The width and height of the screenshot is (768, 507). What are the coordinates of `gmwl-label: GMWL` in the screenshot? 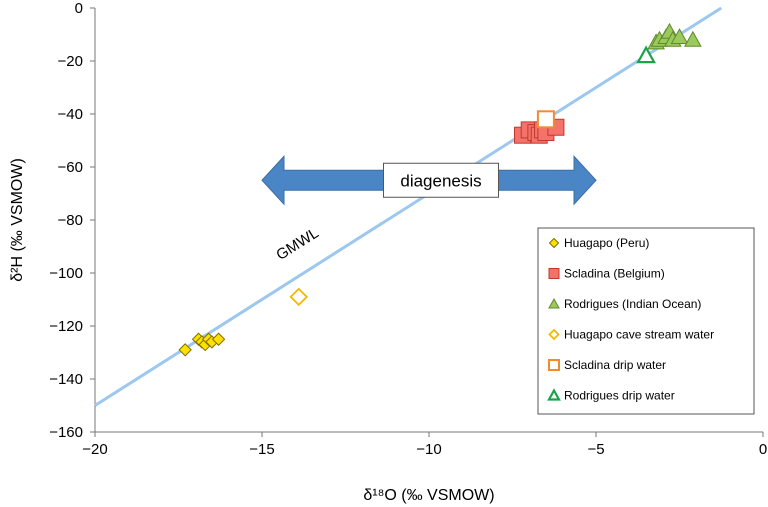 It's located at (297, 244).